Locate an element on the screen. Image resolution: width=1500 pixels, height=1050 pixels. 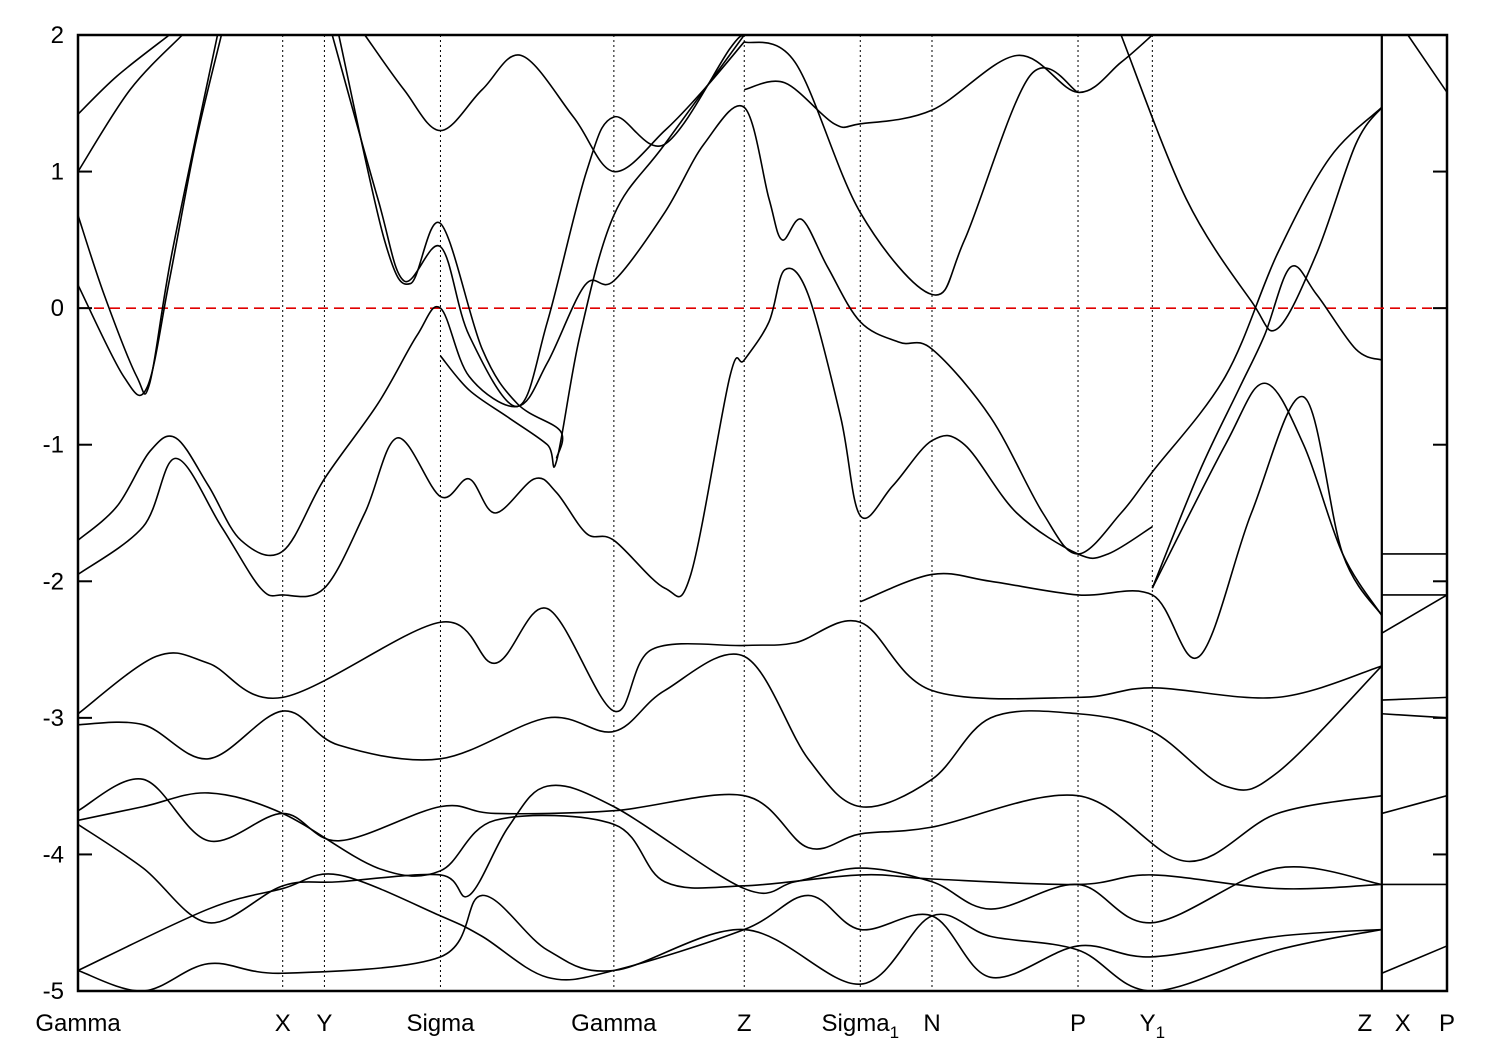
x-tick-label: Sigma is located at coordinates (440, 1023).